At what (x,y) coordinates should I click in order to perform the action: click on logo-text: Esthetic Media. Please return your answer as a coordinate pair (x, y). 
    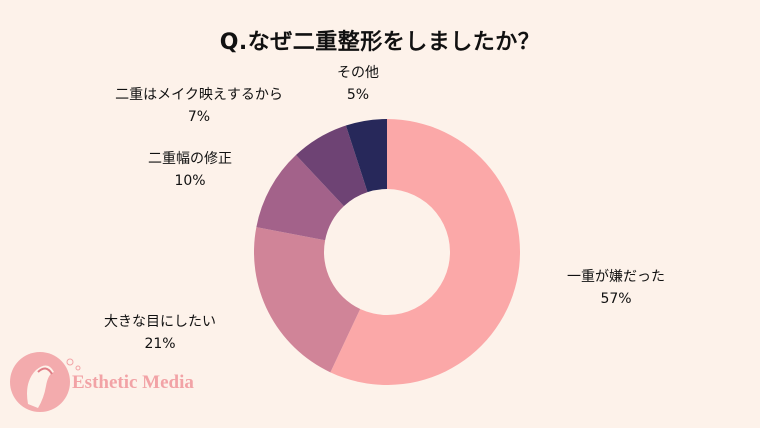
    Looking at the image, I should click on (133, 382).